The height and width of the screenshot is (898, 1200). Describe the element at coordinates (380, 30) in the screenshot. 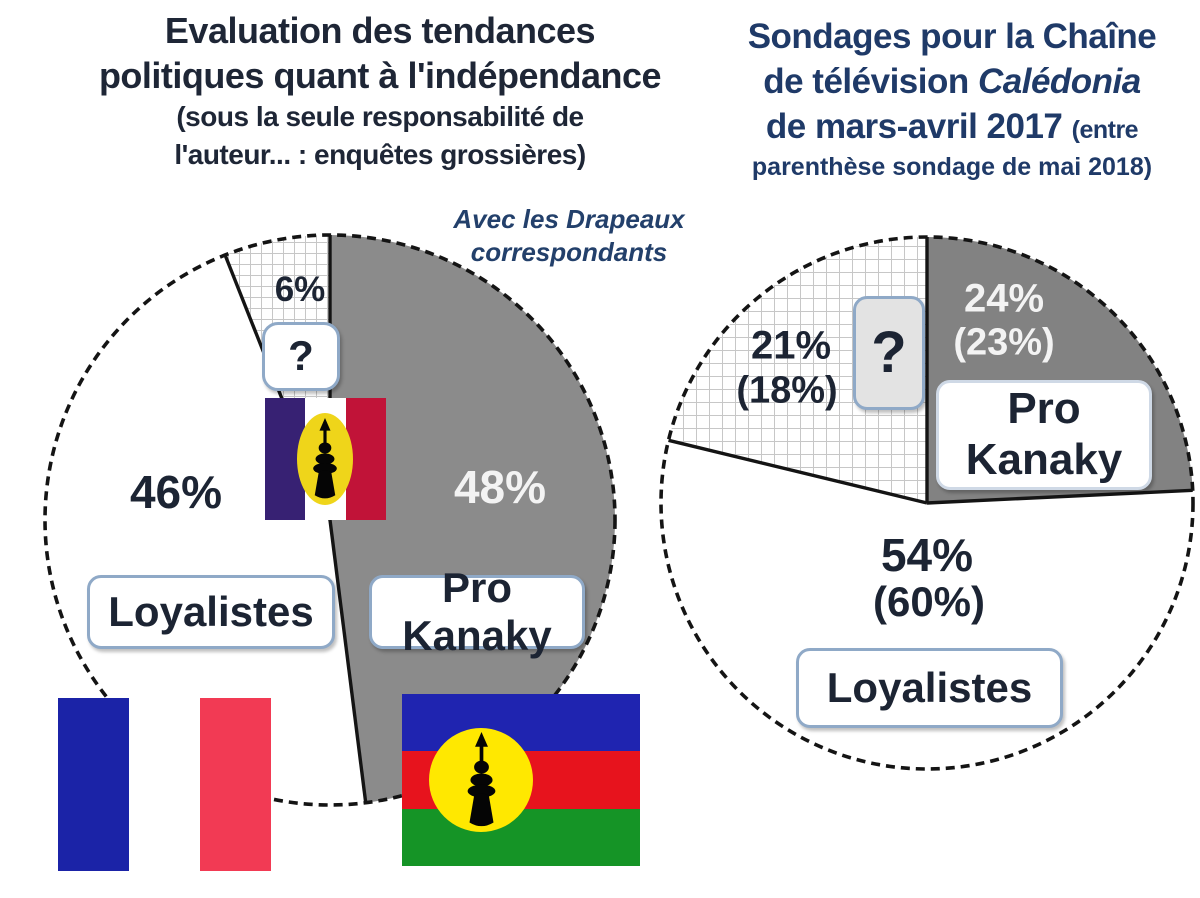

I see `left-title-line1: Evaluation des tendances` at that location.